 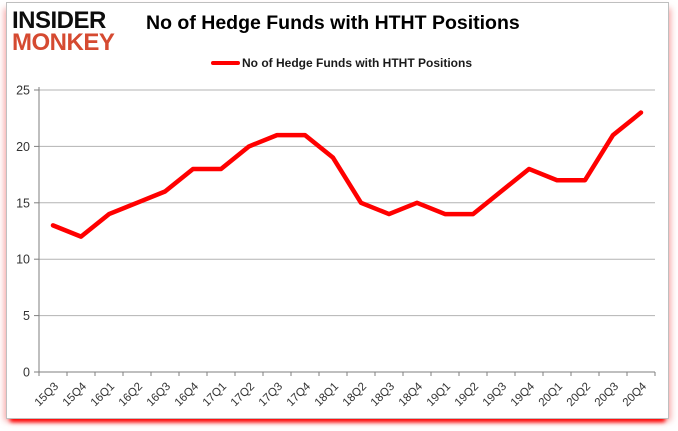 I want to click on x-tick-label: 19Q2, so click(x=467, y=395).